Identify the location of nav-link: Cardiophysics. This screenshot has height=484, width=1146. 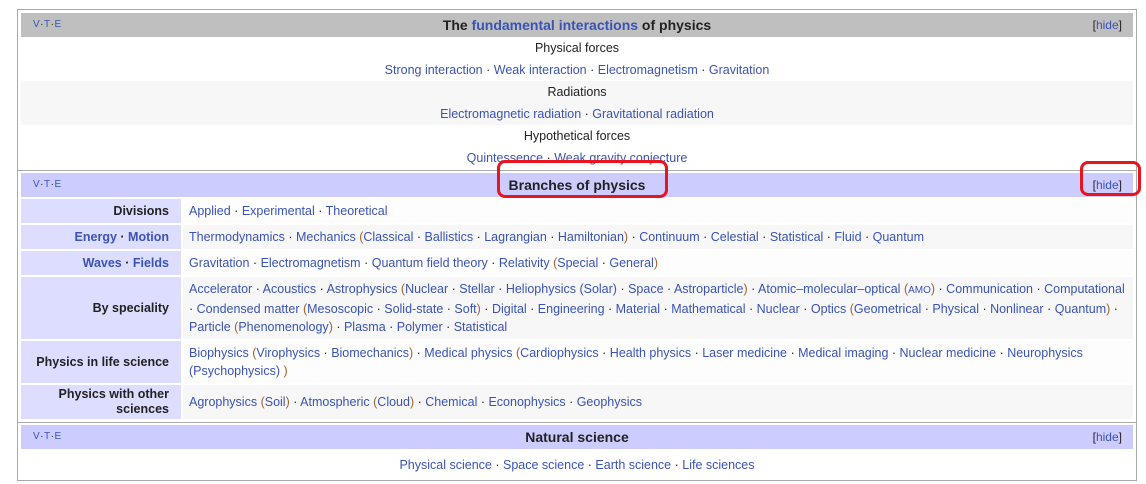
(559, 353).